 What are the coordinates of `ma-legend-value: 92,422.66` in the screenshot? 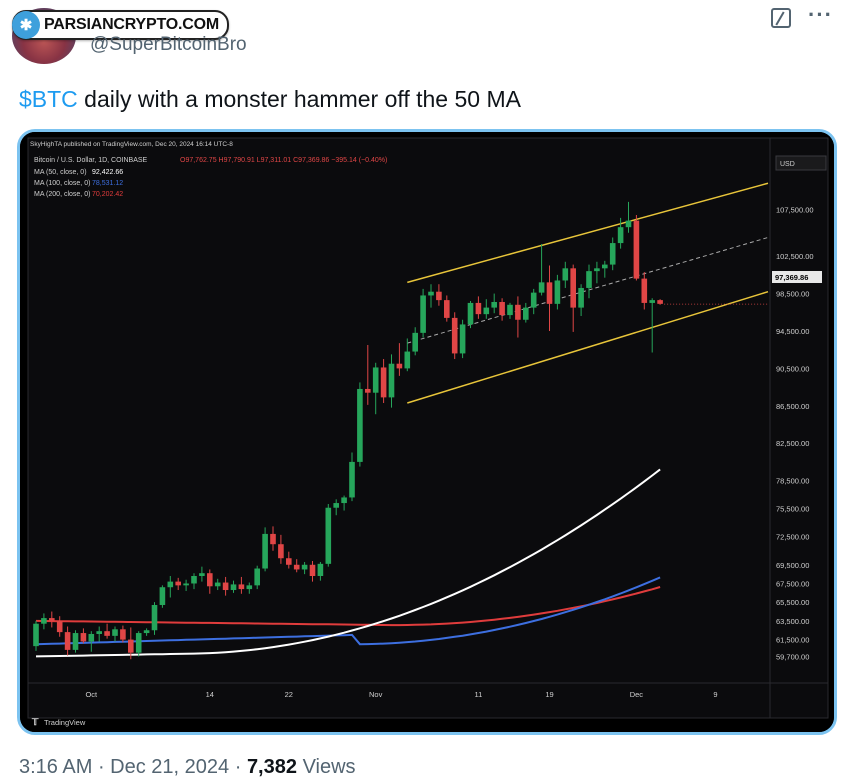 It's located at (107, 172).